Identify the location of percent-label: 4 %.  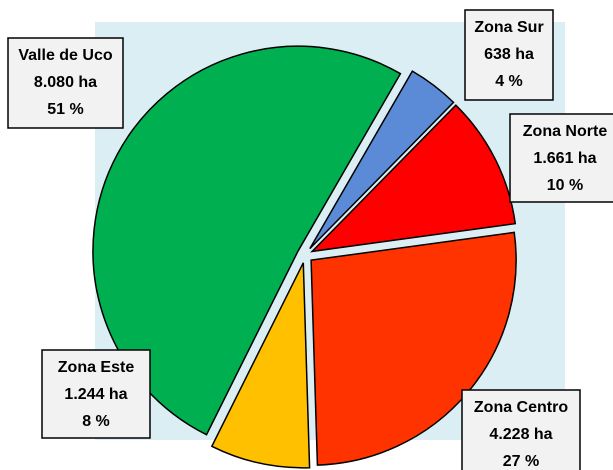
(509, 81).